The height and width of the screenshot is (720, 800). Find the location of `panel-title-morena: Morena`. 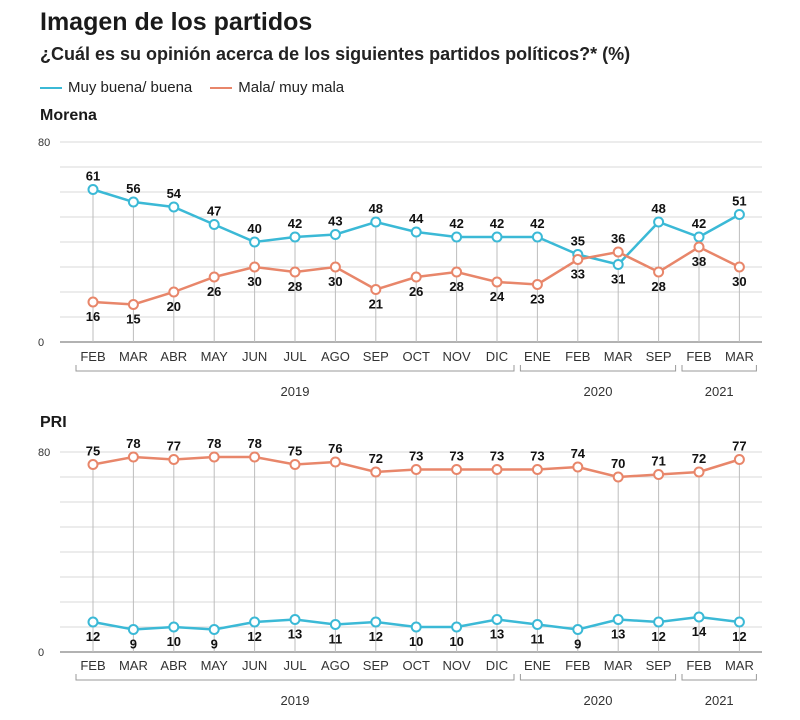

panel-title-morena: Morena is located at coordinates (68, 115).